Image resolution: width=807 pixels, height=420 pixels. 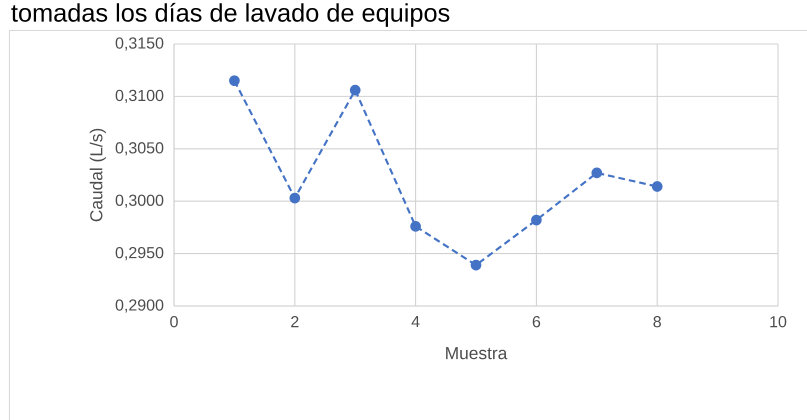 I want to click on y-axis-title: Caudal (L/s), so click(x=98, y=175).